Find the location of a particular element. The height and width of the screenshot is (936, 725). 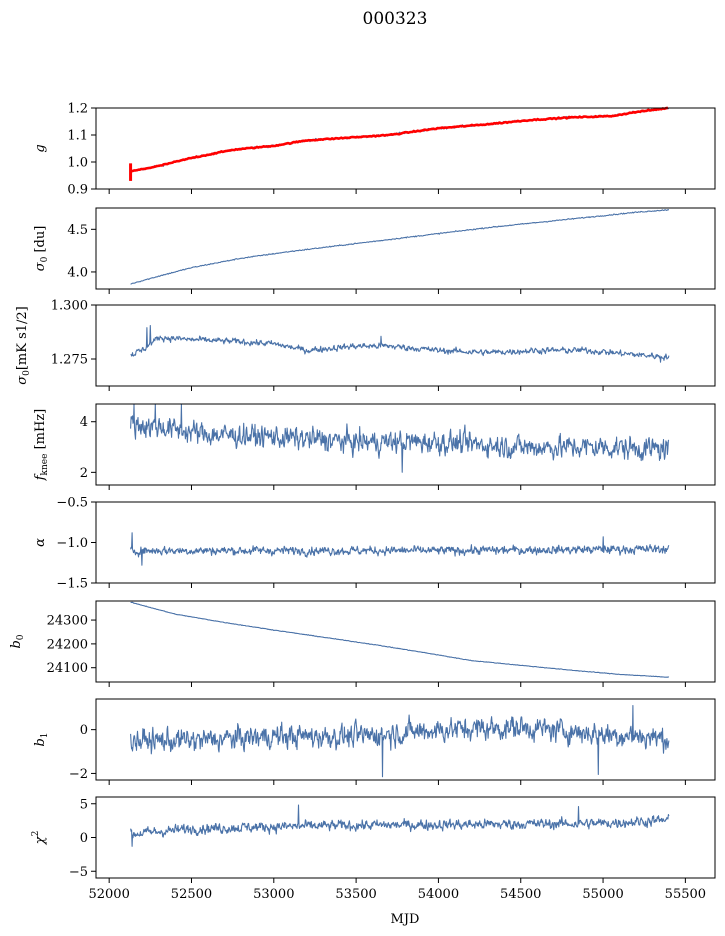

panel-7: −2 0 b1 is located at coordinates (374, 741).